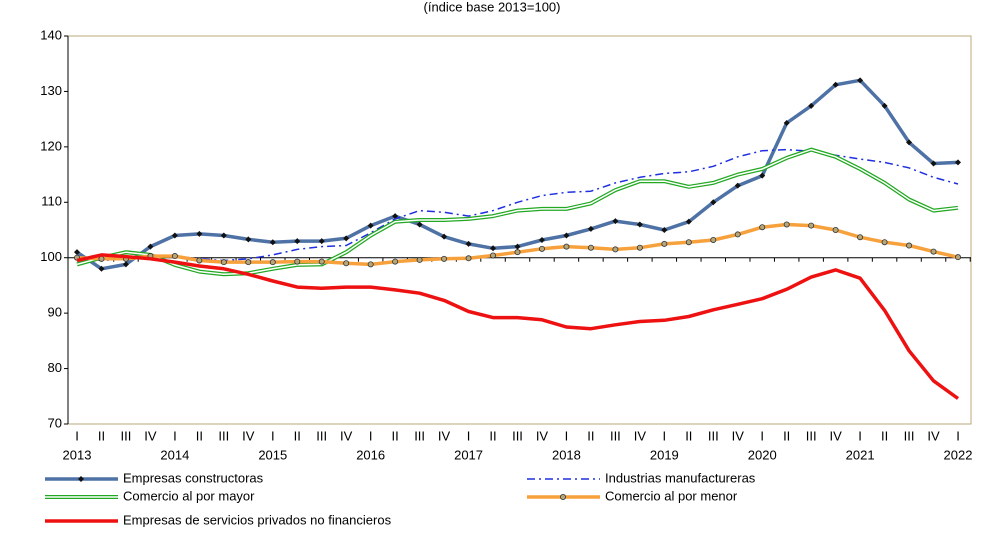  What do you see at coordinates (671, 495) in the screenshot?
I see `legend-label: Comercio al por menor` at bounding box center [671, 495].